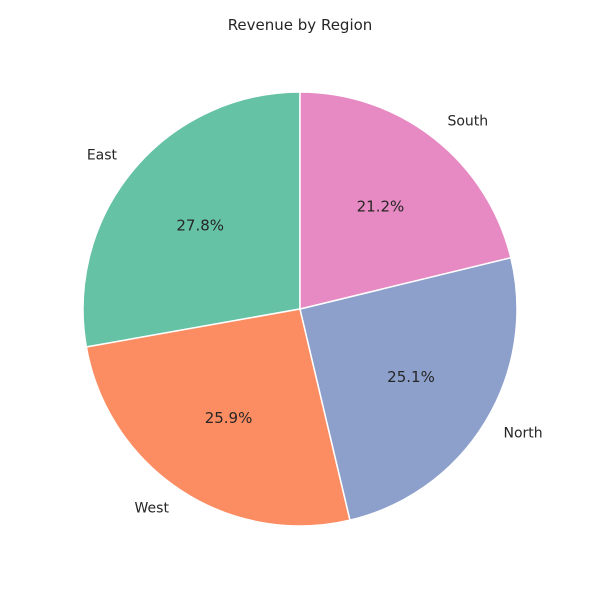 The height and width of the screenshot is (600, 600). I want to click on slice-percent-label: 25.1%, so click(411, 377).